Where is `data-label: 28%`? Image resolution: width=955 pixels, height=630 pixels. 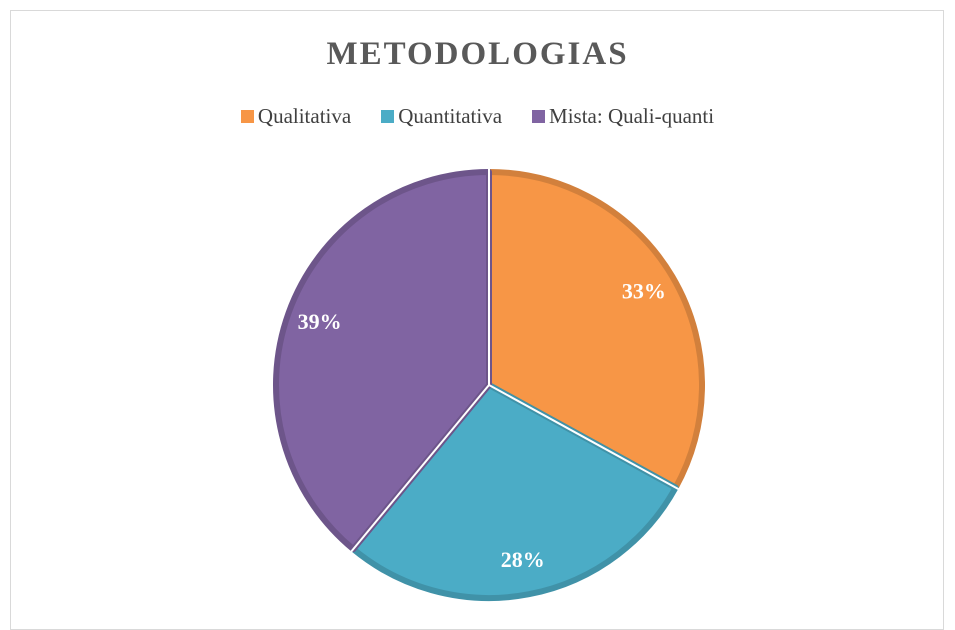
data-label: 28% is located at coordinates (523, 559).